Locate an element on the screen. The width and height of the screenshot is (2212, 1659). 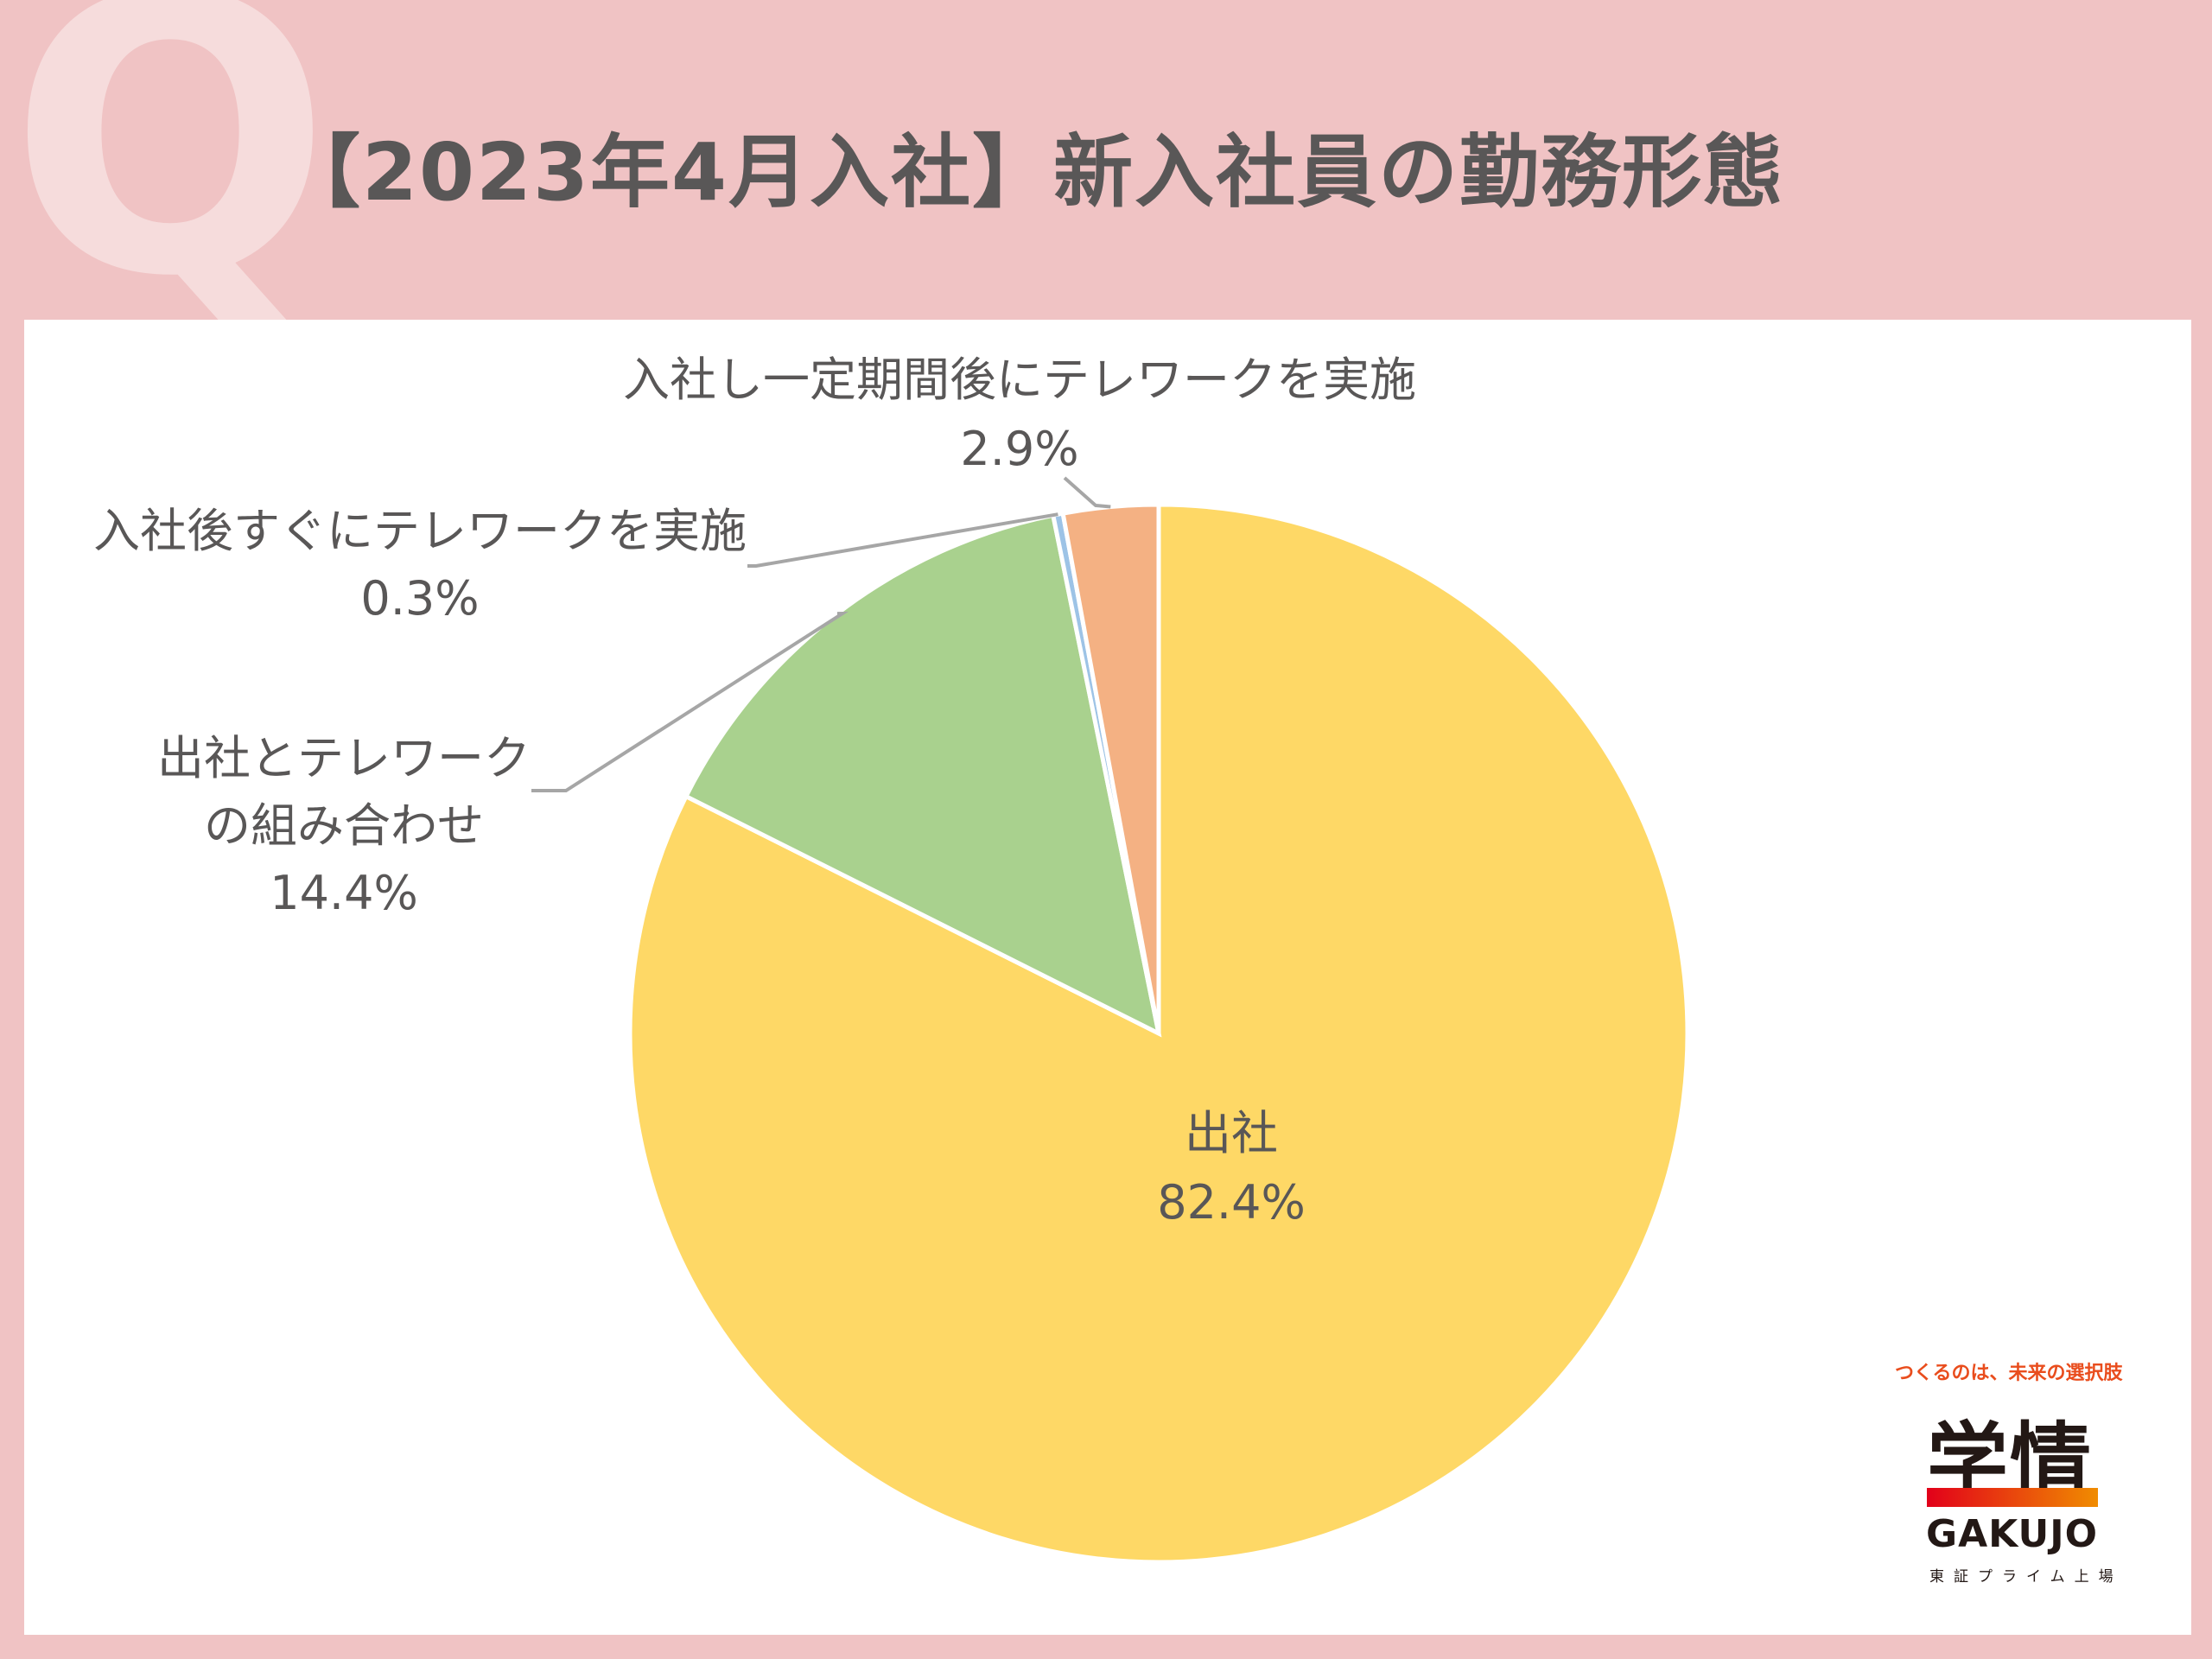
brand-logo-bar is located at coordinates (2012, 1497).